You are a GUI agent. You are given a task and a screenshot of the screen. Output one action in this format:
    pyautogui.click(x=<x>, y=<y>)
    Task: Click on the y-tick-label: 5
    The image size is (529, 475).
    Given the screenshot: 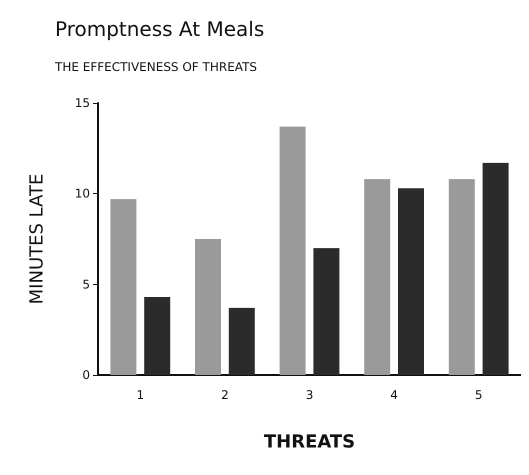 What is the action you would take?
    pyautogui.click(x=86, y=284)
    